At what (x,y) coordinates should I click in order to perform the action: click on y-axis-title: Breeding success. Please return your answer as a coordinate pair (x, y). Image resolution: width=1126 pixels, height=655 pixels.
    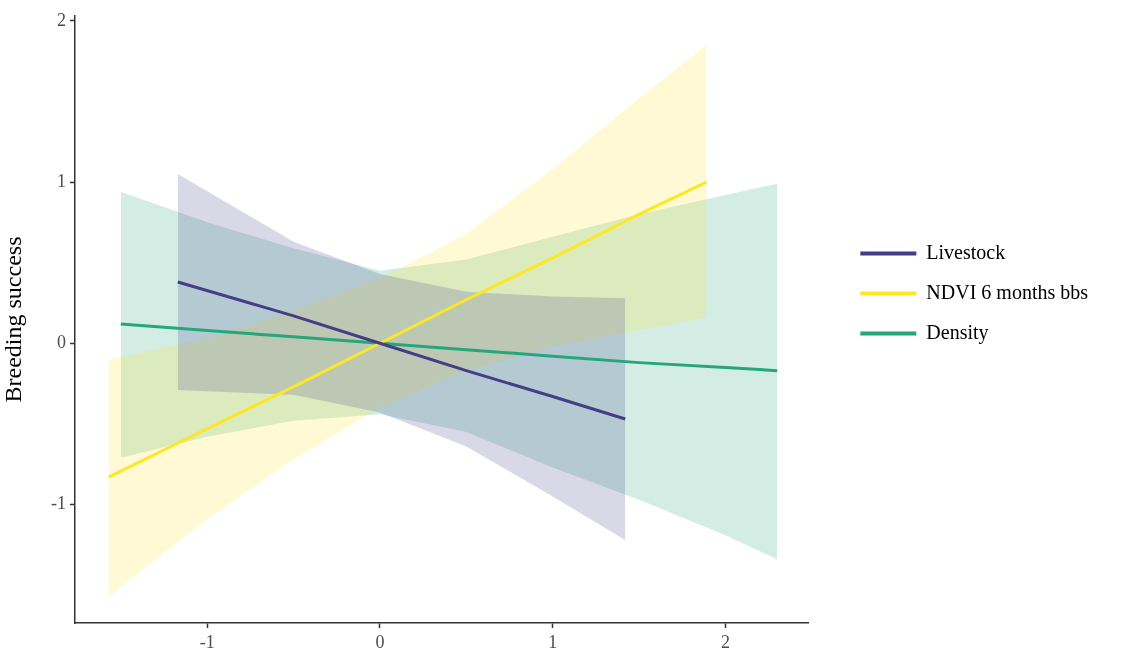
    Looking at the image, I should click on (13, 319).